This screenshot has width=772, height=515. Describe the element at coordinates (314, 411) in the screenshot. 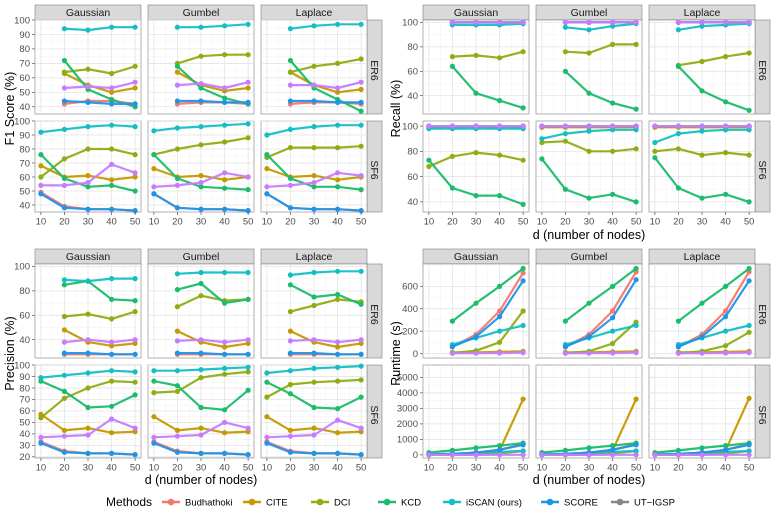

I see `panel-laplace-sf6` at that location.